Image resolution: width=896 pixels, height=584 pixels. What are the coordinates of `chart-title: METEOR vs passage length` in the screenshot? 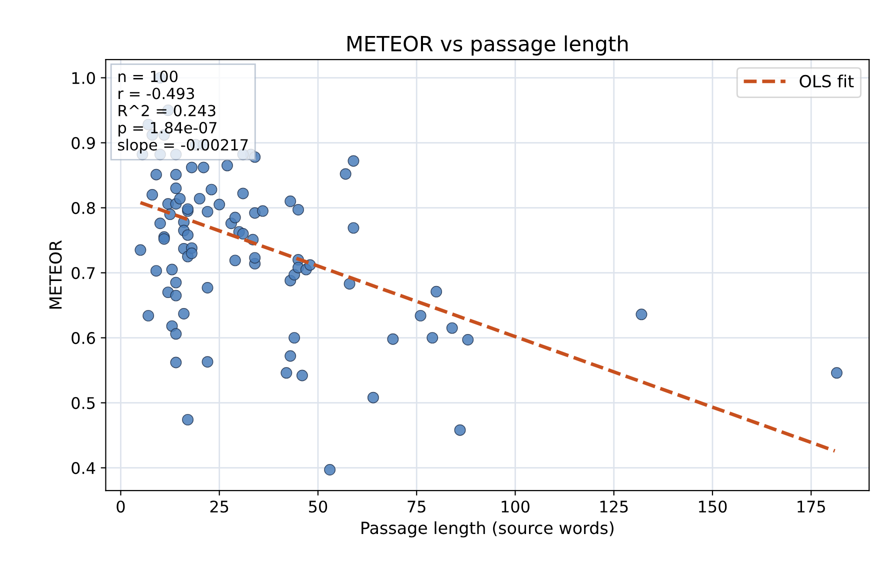 It's located at (488, 45).